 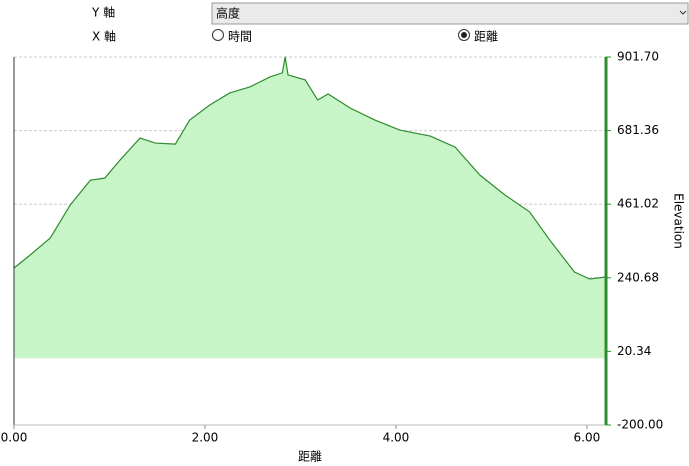 I want to click on radio-label: 時間, so click(x=240, y=37).